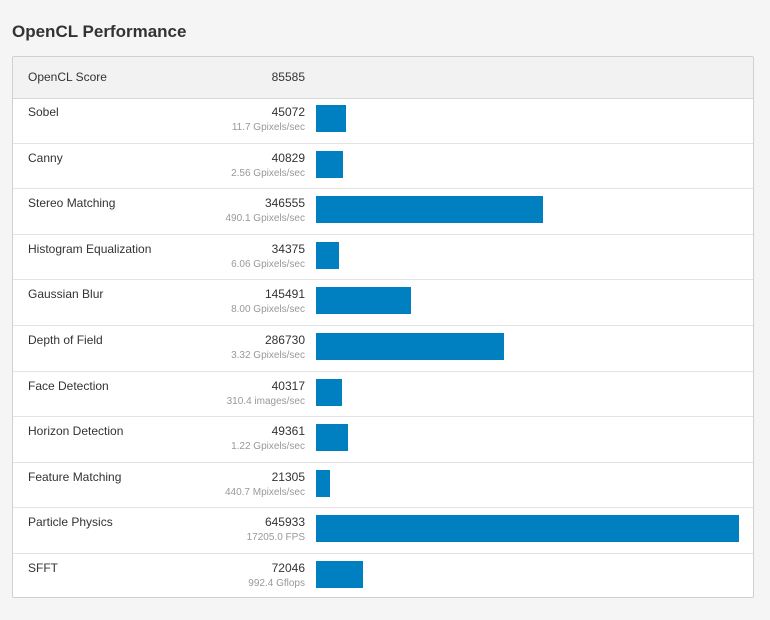 This screenshot has height=620, width=770. I want to click on benchmark-score: 72046, so click(288, 567).